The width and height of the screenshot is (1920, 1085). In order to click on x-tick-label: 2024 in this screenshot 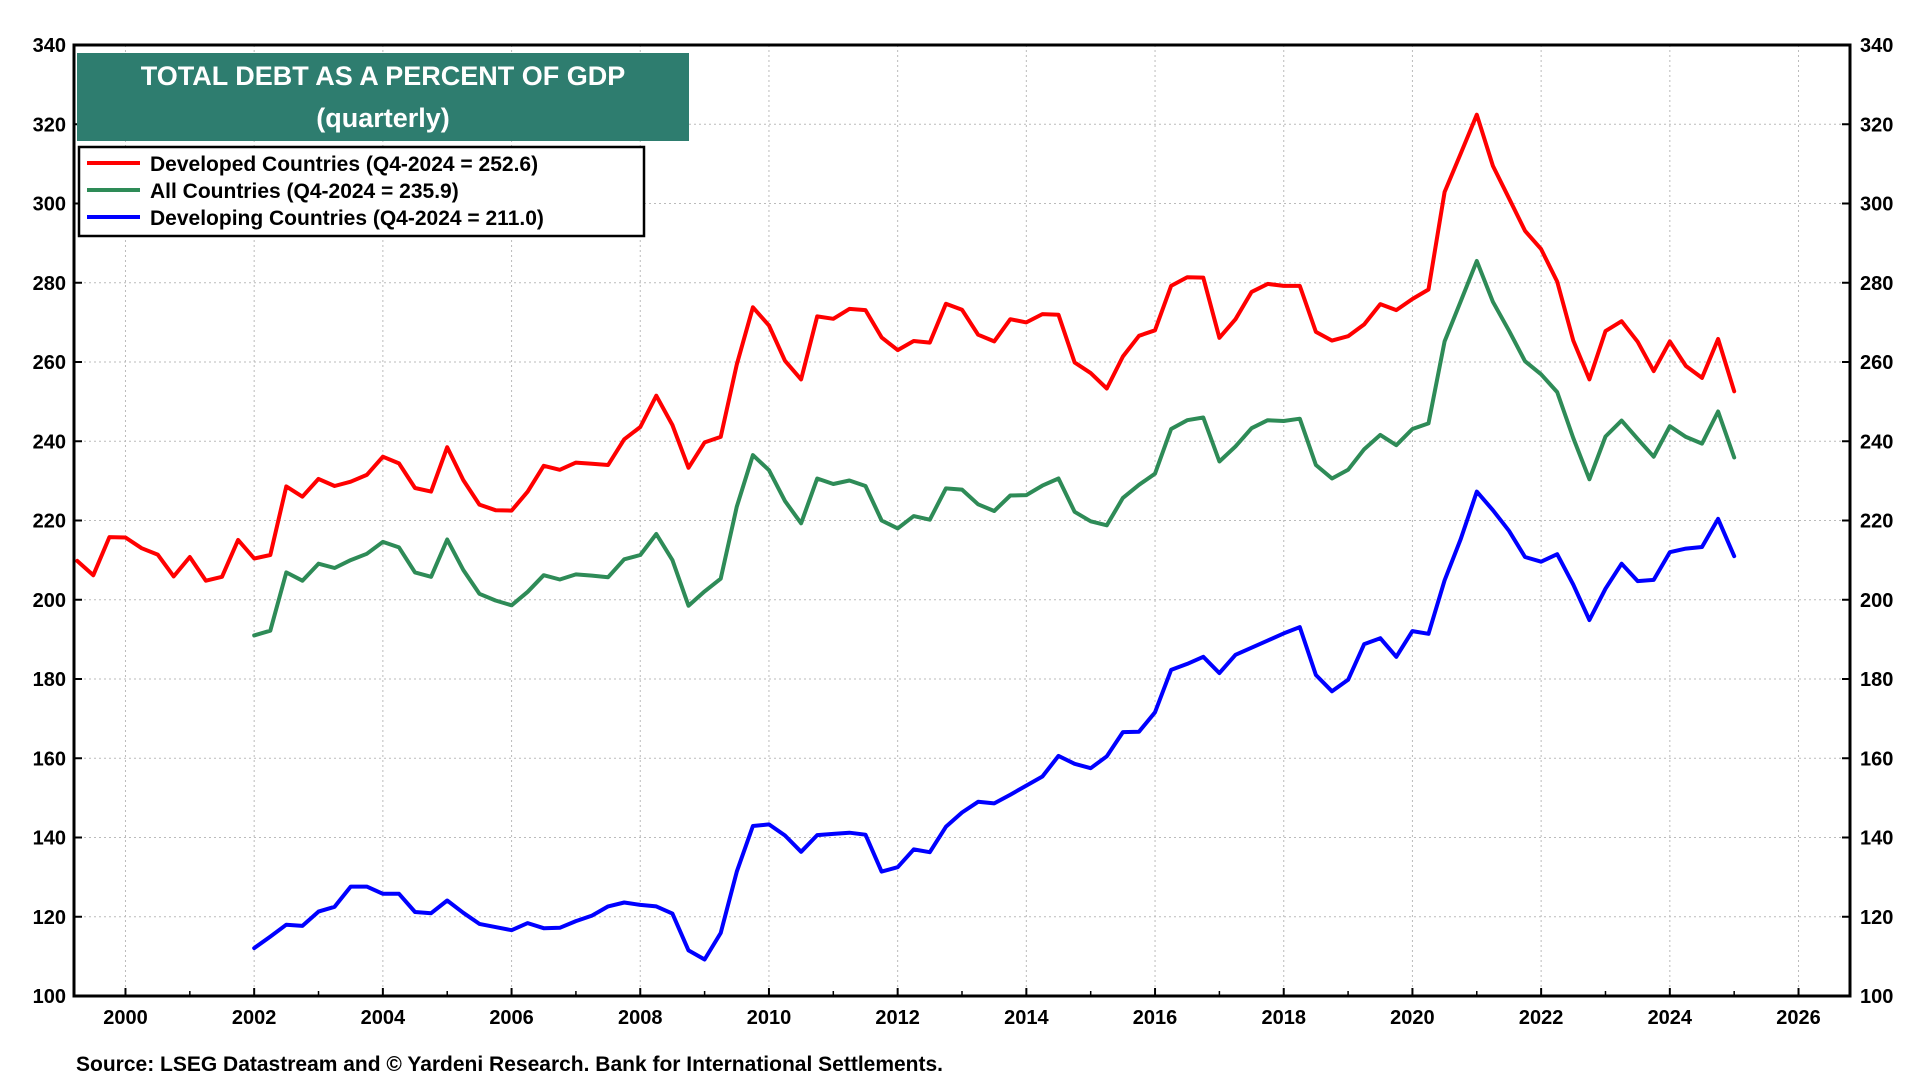, I will do `click(1670, 1018)`.